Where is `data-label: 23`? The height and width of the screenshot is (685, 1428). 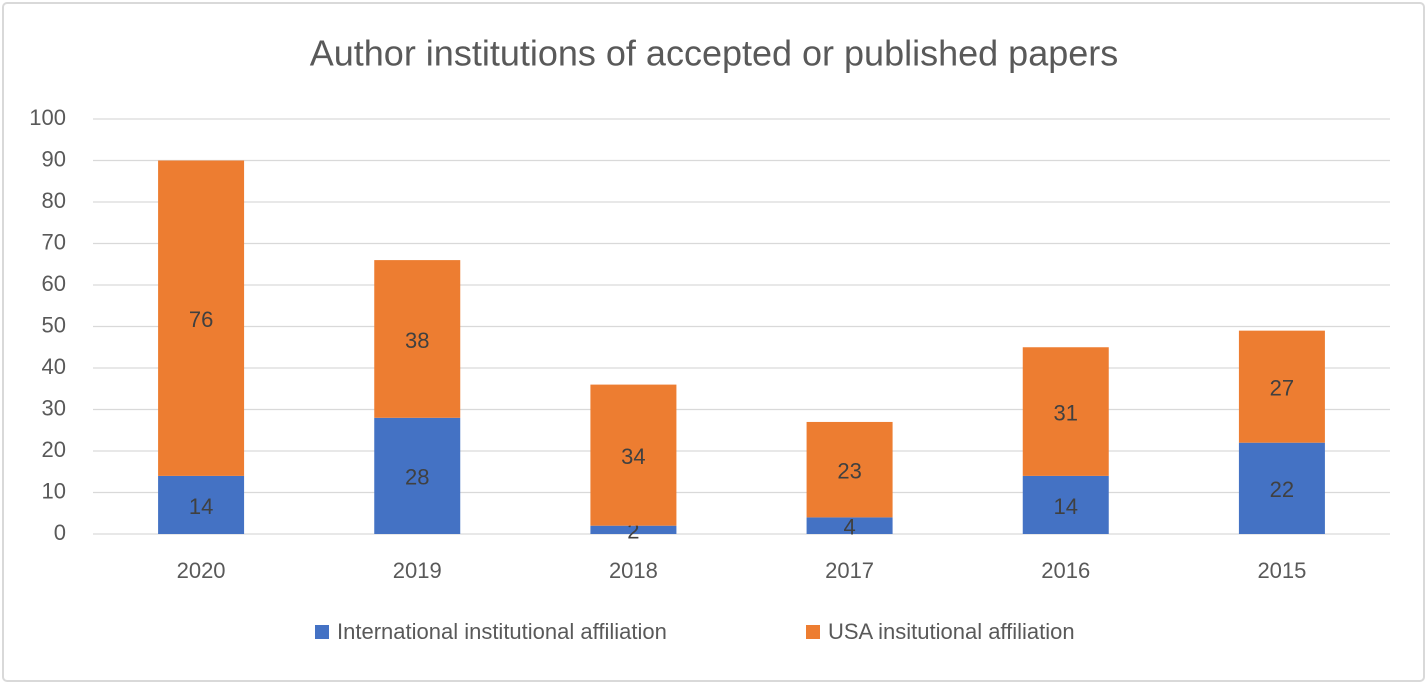 data-label: 23 is located at coordinates (849, 470).